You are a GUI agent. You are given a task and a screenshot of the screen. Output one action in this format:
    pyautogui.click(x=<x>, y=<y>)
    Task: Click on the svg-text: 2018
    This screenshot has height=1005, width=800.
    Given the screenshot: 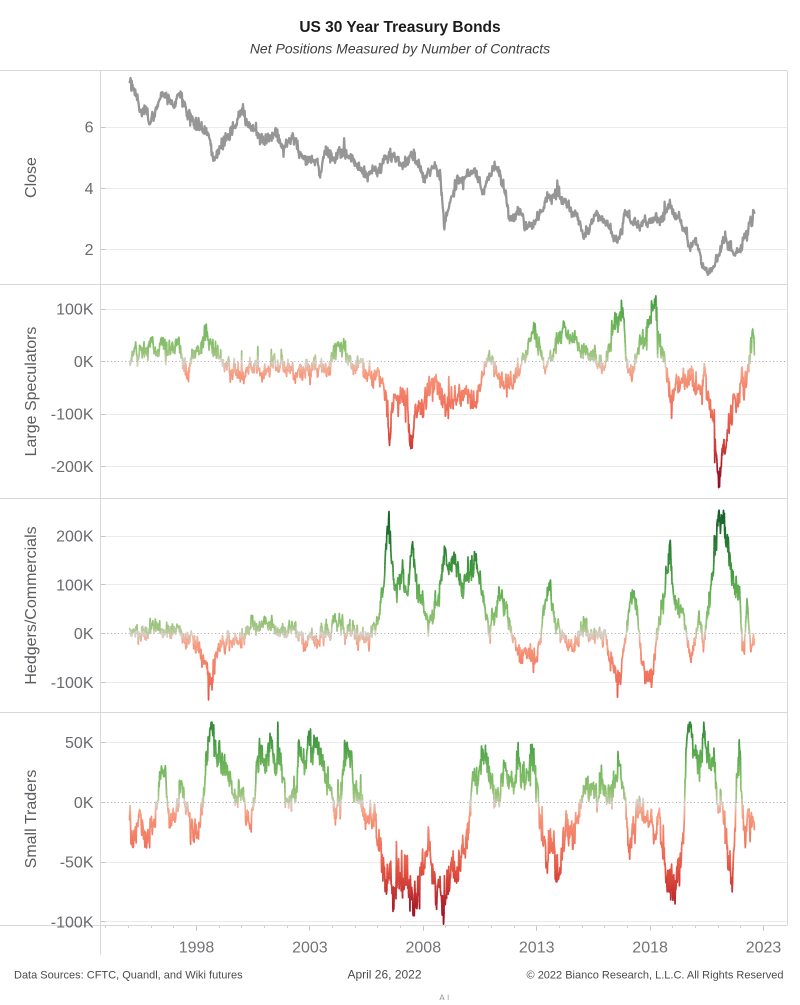 What is the action you would take?
    pyautogui.click(x=650, y=948)
    